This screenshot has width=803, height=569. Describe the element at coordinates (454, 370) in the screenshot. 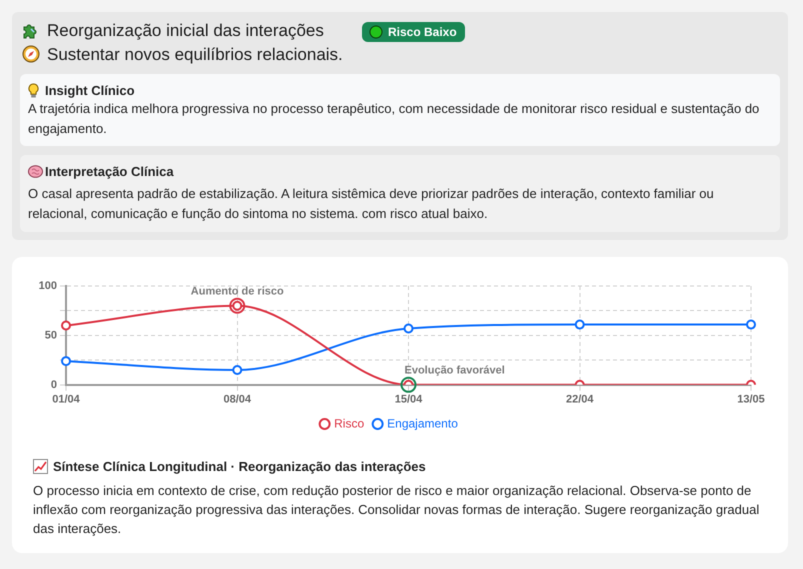

I see `annotation: Evolução favorável` at that location.